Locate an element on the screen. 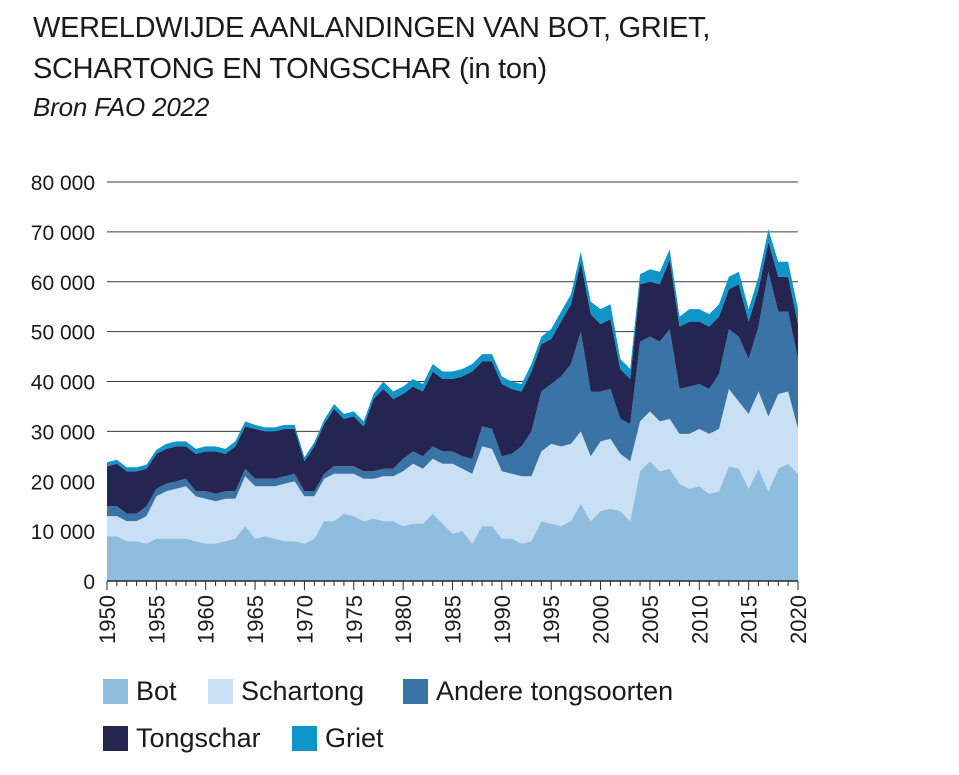 Image resolution: width=959 pixels, height=775 pixels. y-tick-label: 10 000 is located at coordinates (63, 532).